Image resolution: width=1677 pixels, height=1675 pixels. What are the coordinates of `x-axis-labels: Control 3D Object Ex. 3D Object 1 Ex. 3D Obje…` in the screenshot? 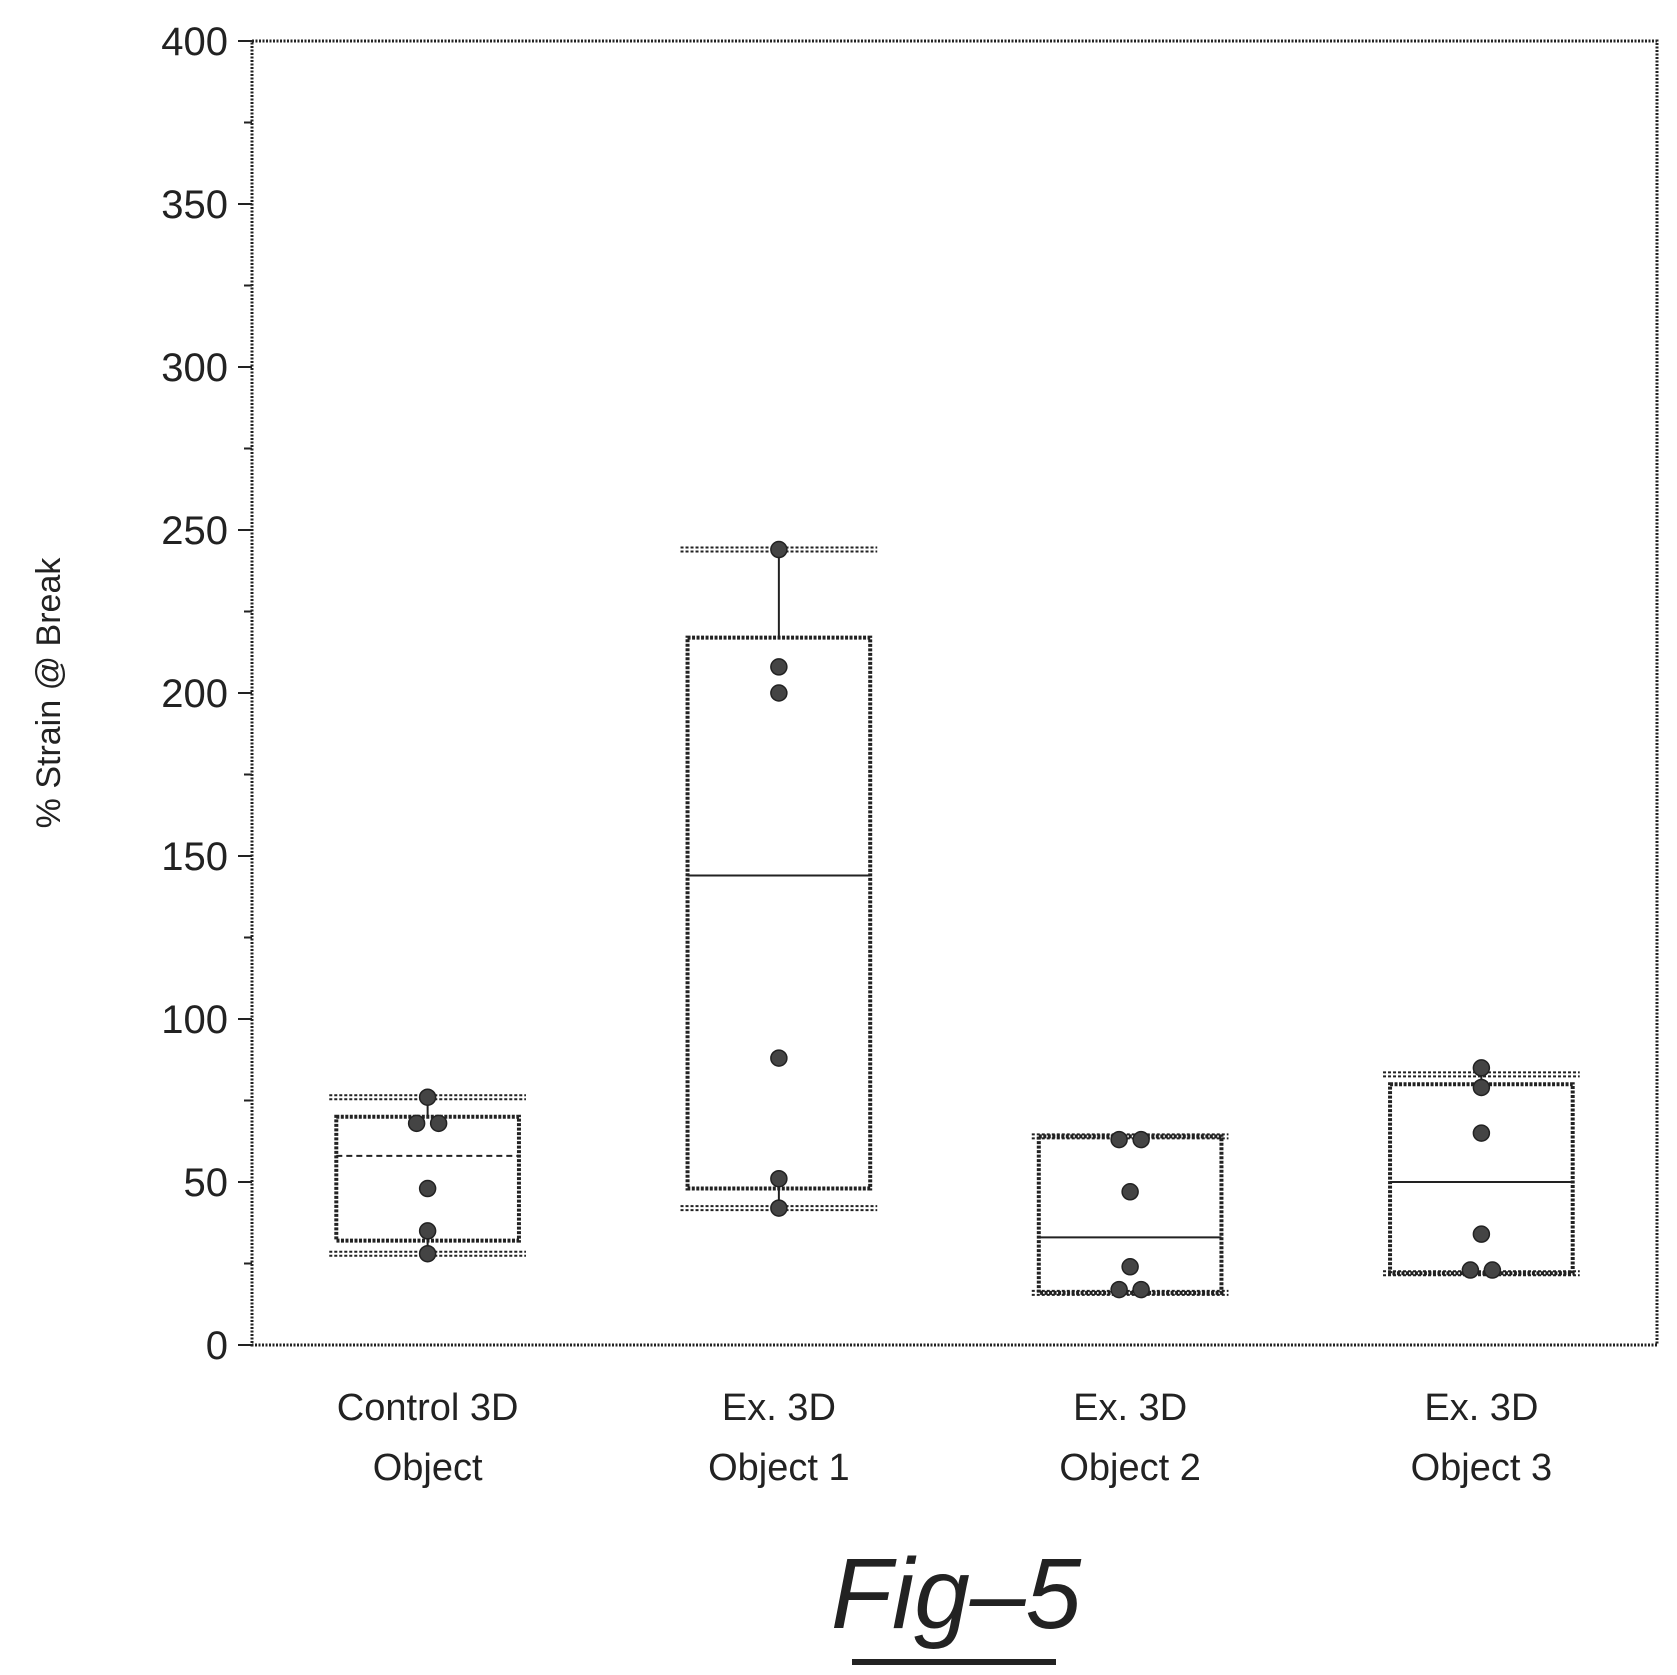 It's located at (944, 1438).